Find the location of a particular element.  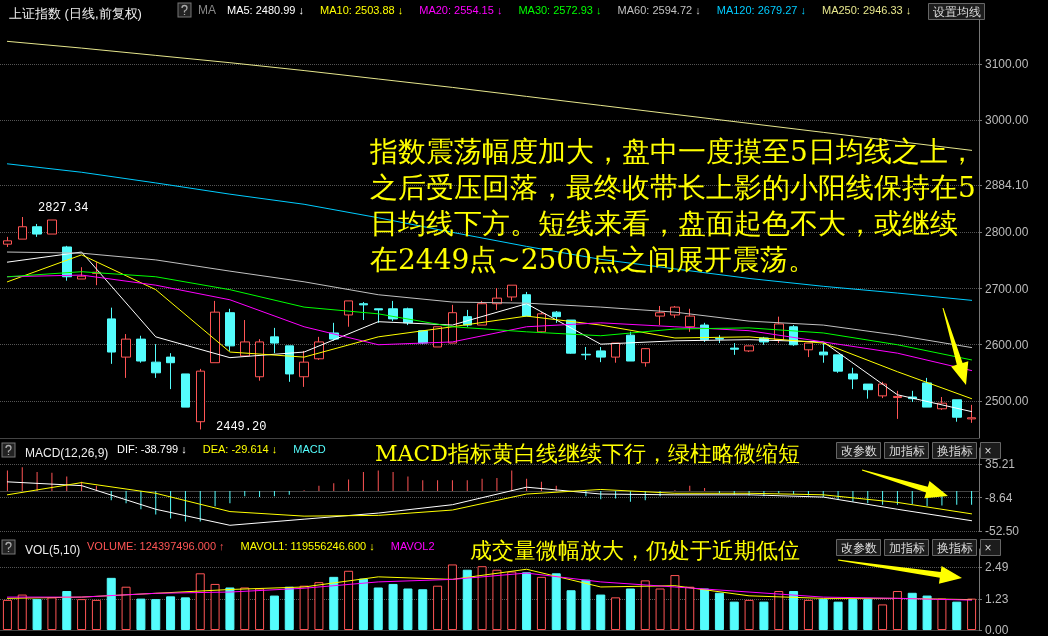

text: MA120: 2679.27 ↓ is located at coordinates (761, 9).